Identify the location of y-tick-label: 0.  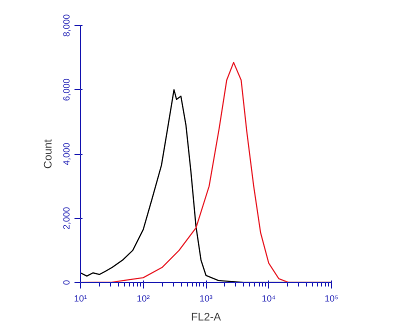
(67, 283).